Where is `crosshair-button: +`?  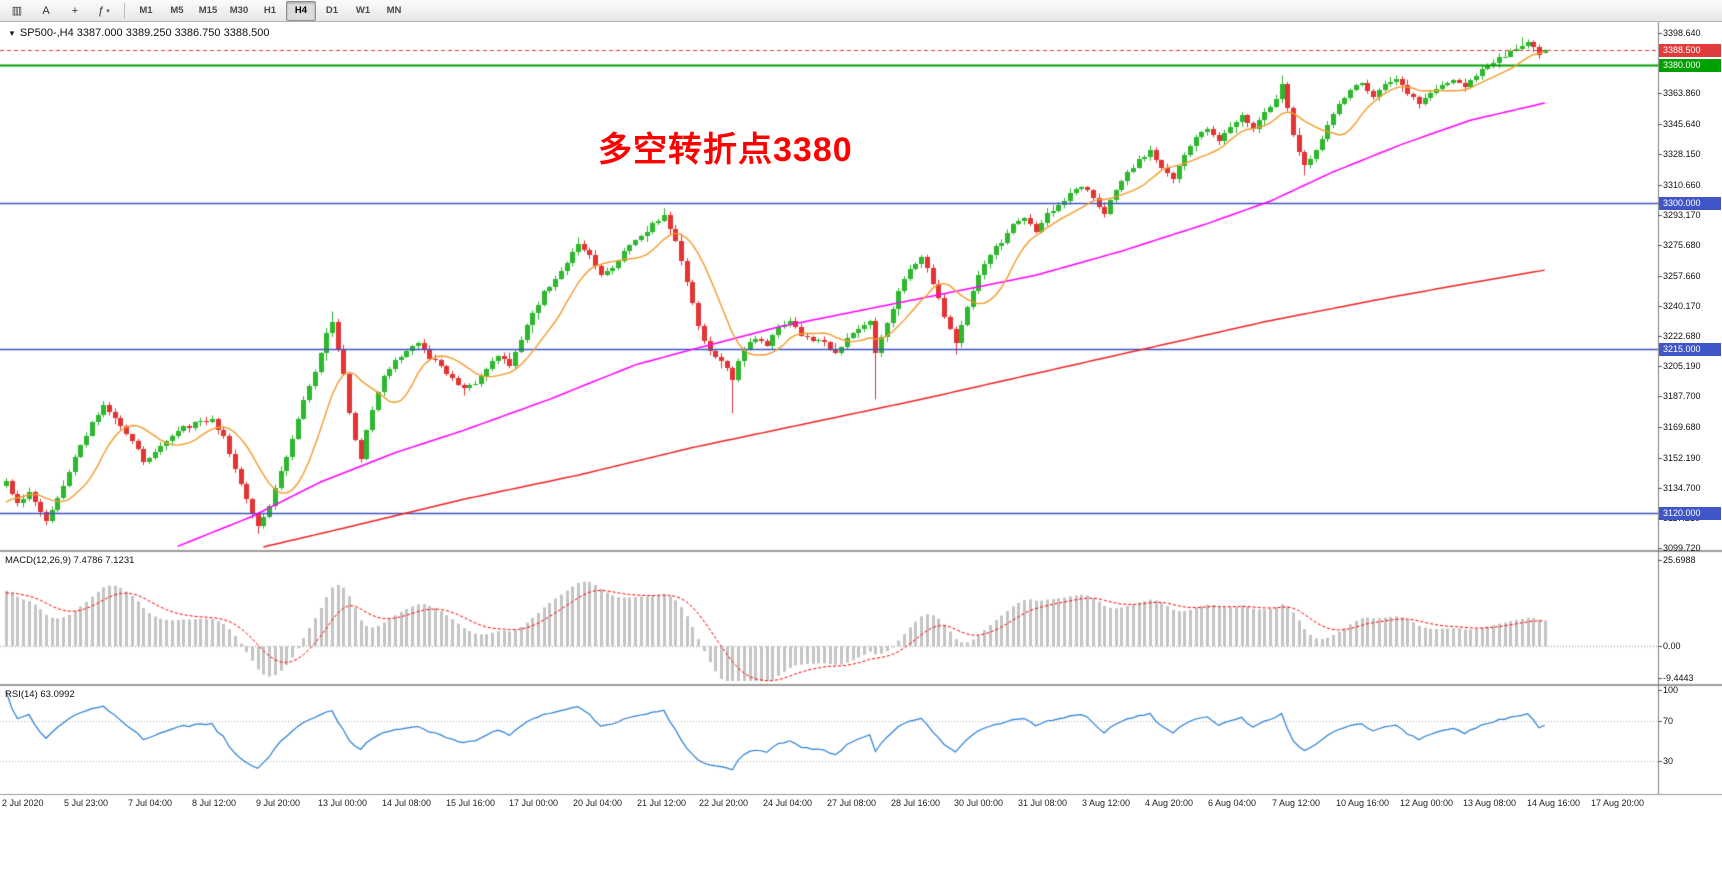
crosshair-button: + is located at coordinates (75, 10).